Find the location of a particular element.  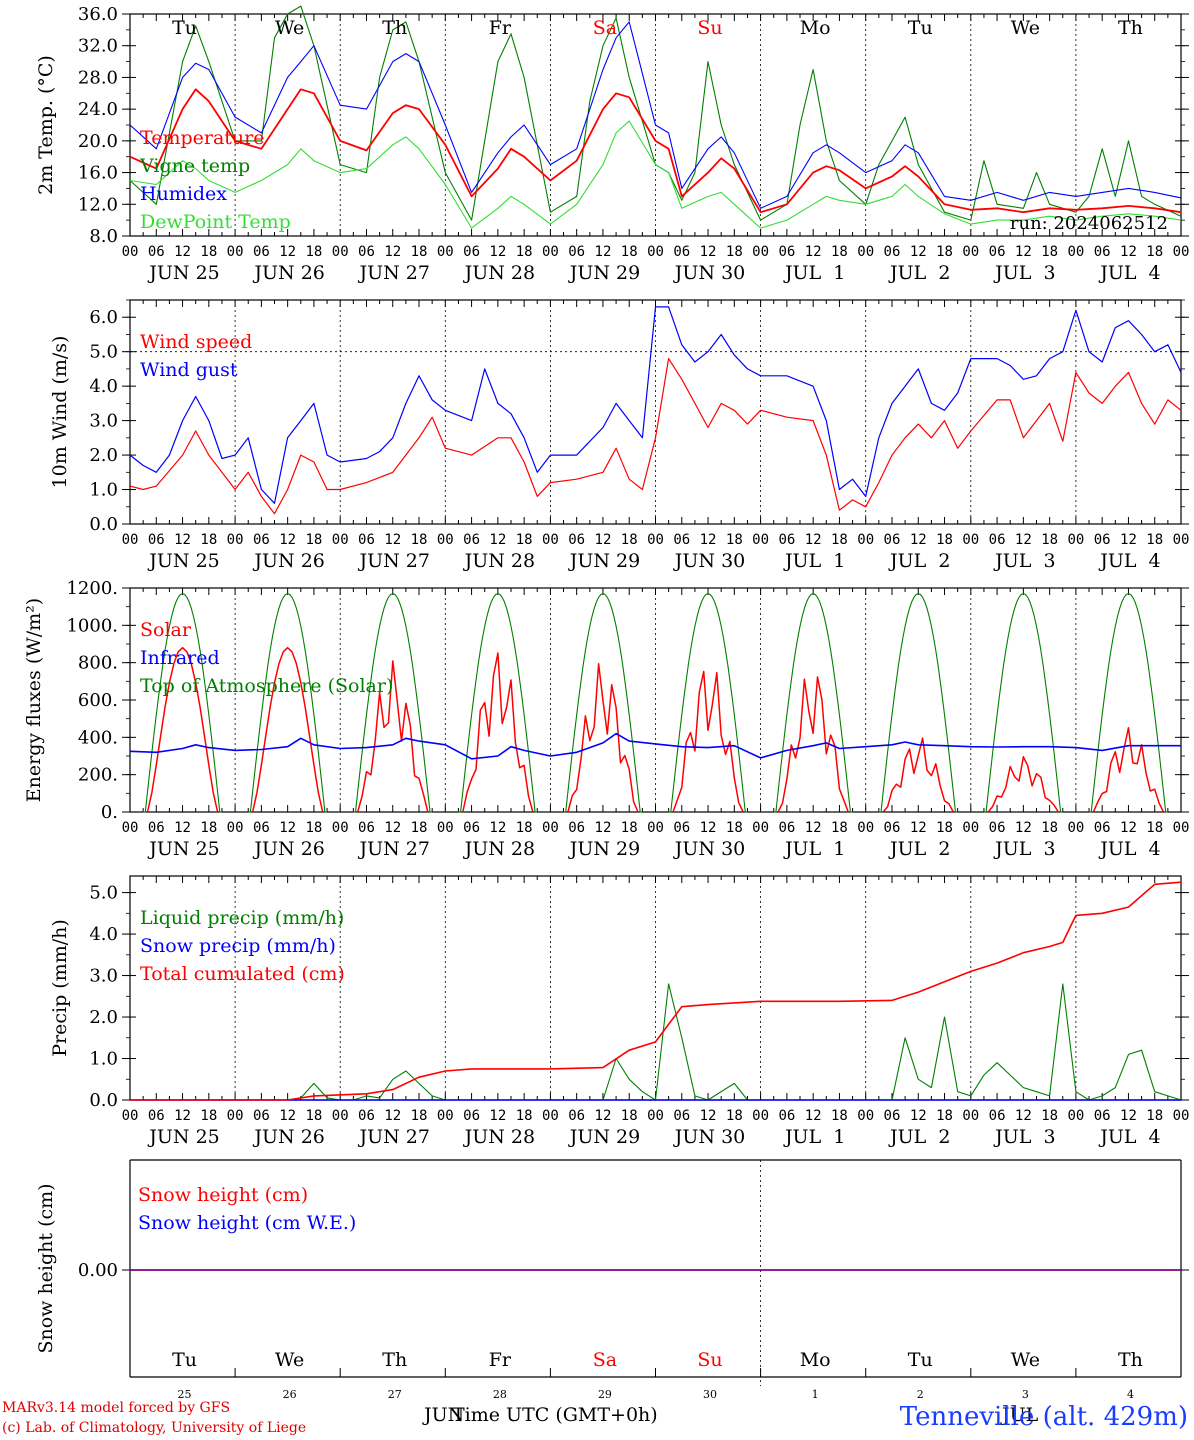

infrared-line is located at coordinates (655, 746).